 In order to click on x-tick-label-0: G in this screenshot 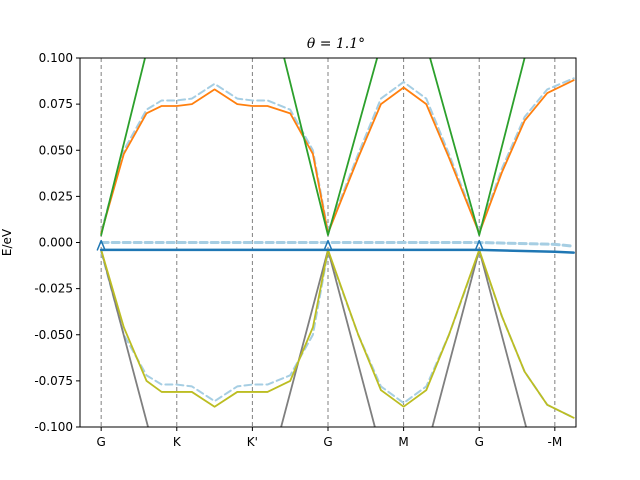, I will do `click(101, 442)`.